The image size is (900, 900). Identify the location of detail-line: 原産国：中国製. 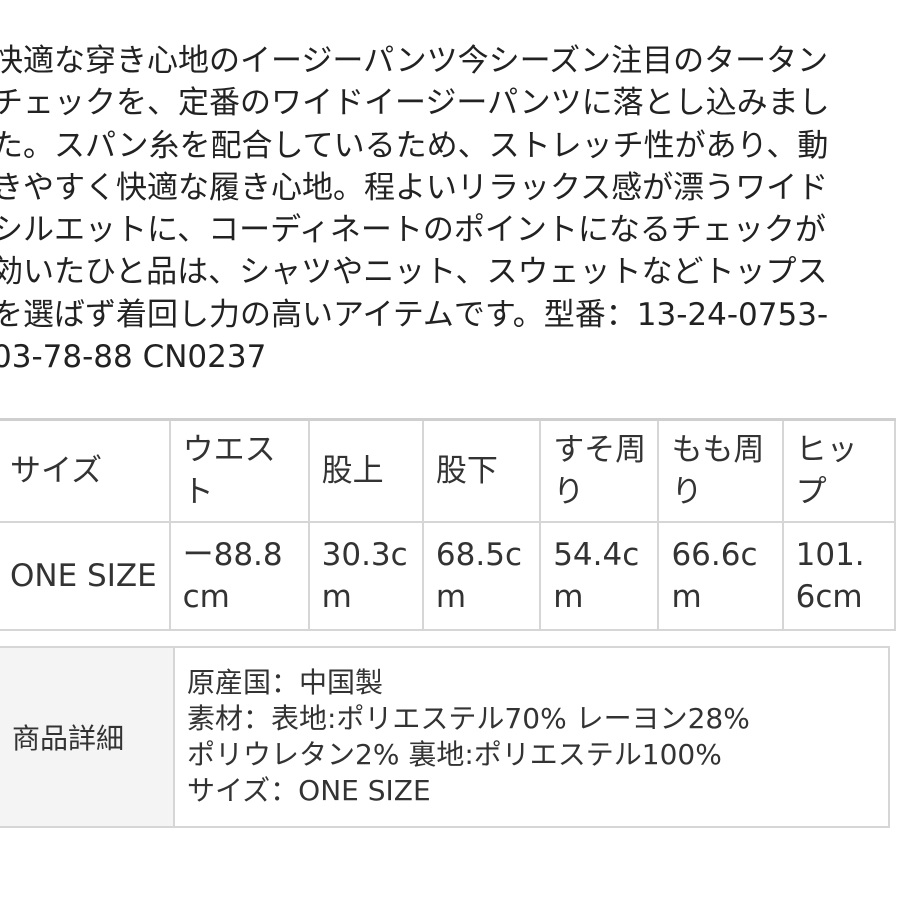
(285, 682).